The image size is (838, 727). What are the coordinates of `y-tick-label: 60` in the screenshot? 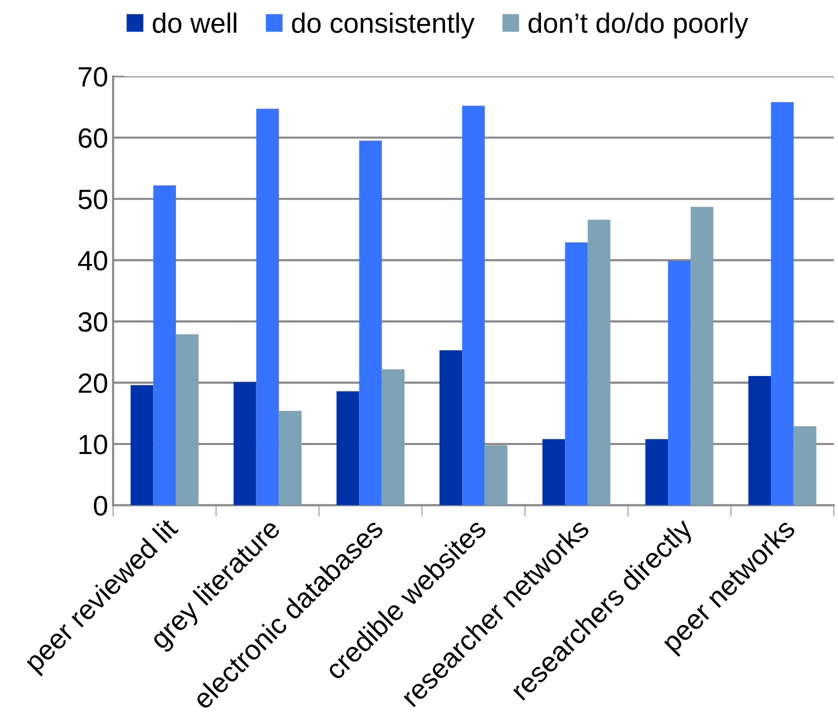 It's located at (93, 138).